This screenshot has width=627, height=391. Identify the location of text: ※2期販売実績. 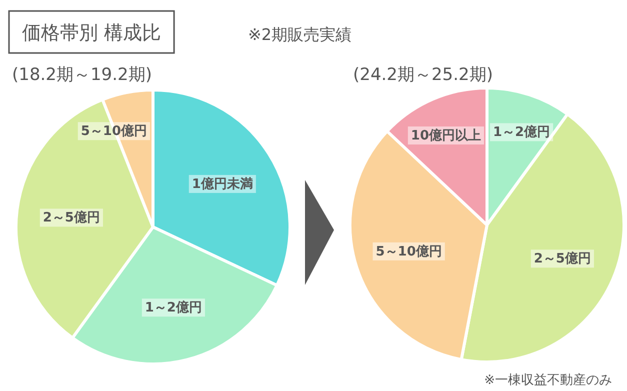
(300, 34).